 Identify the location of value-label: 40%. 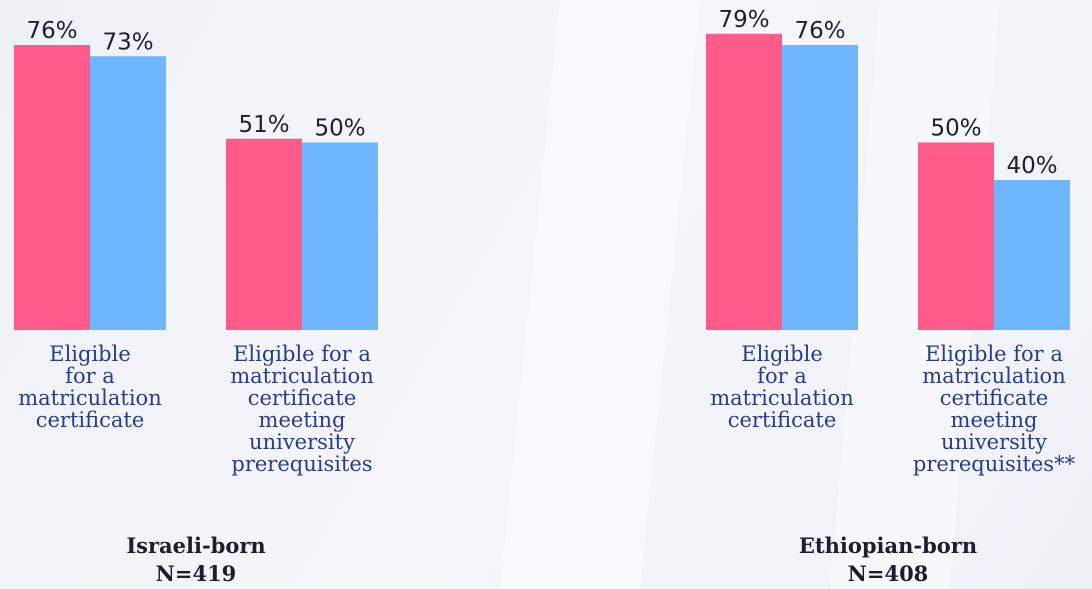
(1031, 166).